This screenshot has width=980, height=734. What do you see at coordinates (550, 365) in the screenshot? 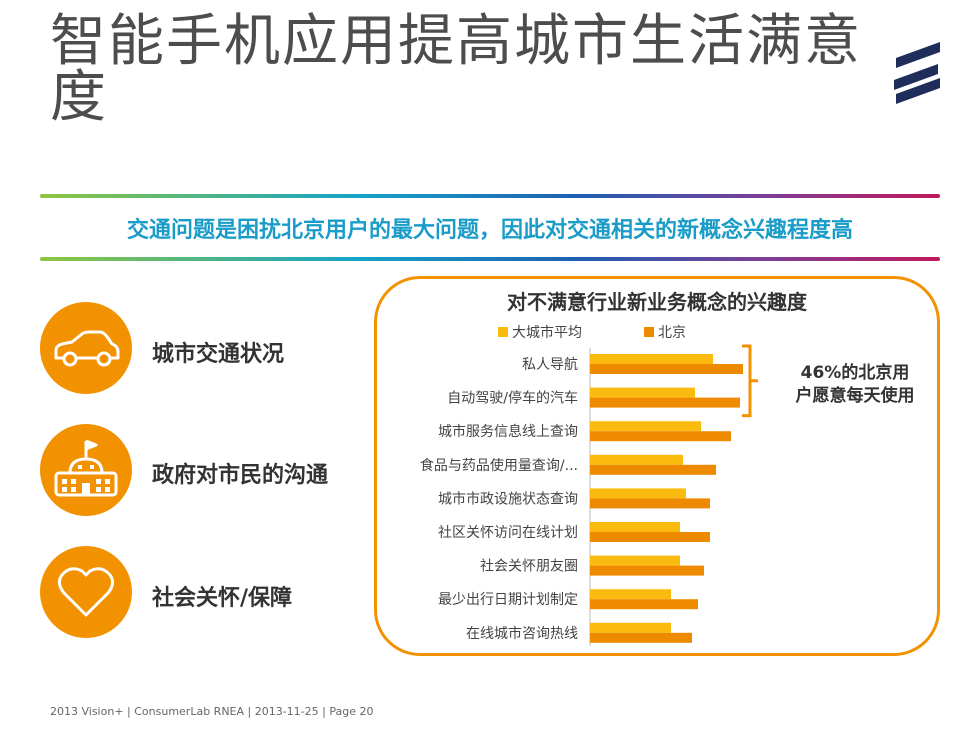
I see `category-label: 私人导航` at bounding box center [550, 365].